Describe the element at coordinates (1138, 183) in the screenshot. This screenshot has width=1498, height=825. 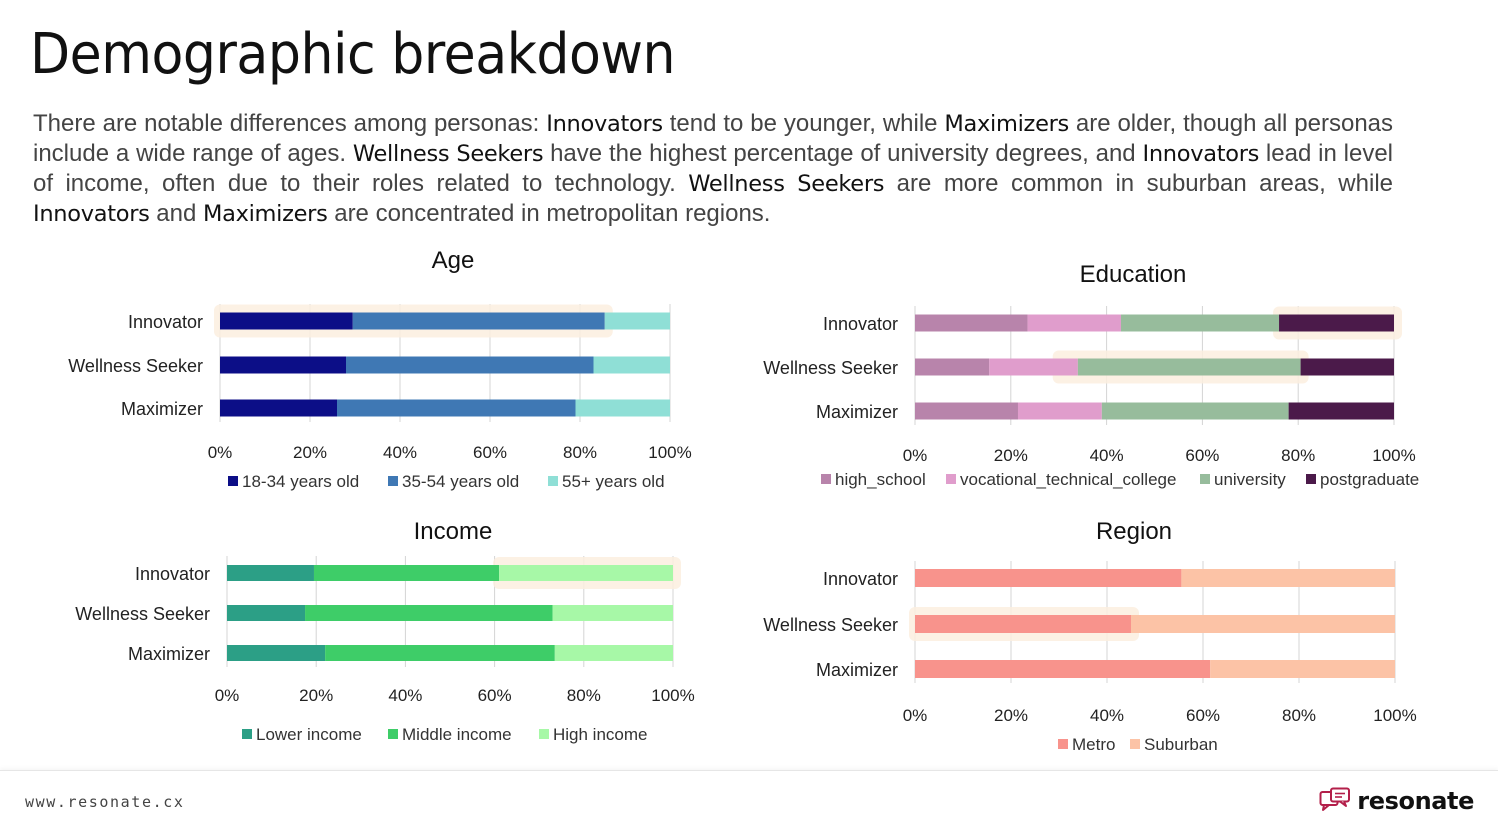
I see `intro-text: are more common in suburban areas, while` at that location.